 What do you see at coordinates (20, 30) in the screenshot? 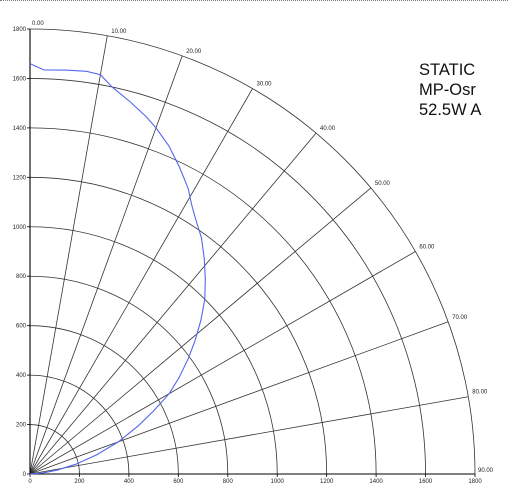
I see `left-tick-label-1800: 1800` at bounding box center [20, 30].